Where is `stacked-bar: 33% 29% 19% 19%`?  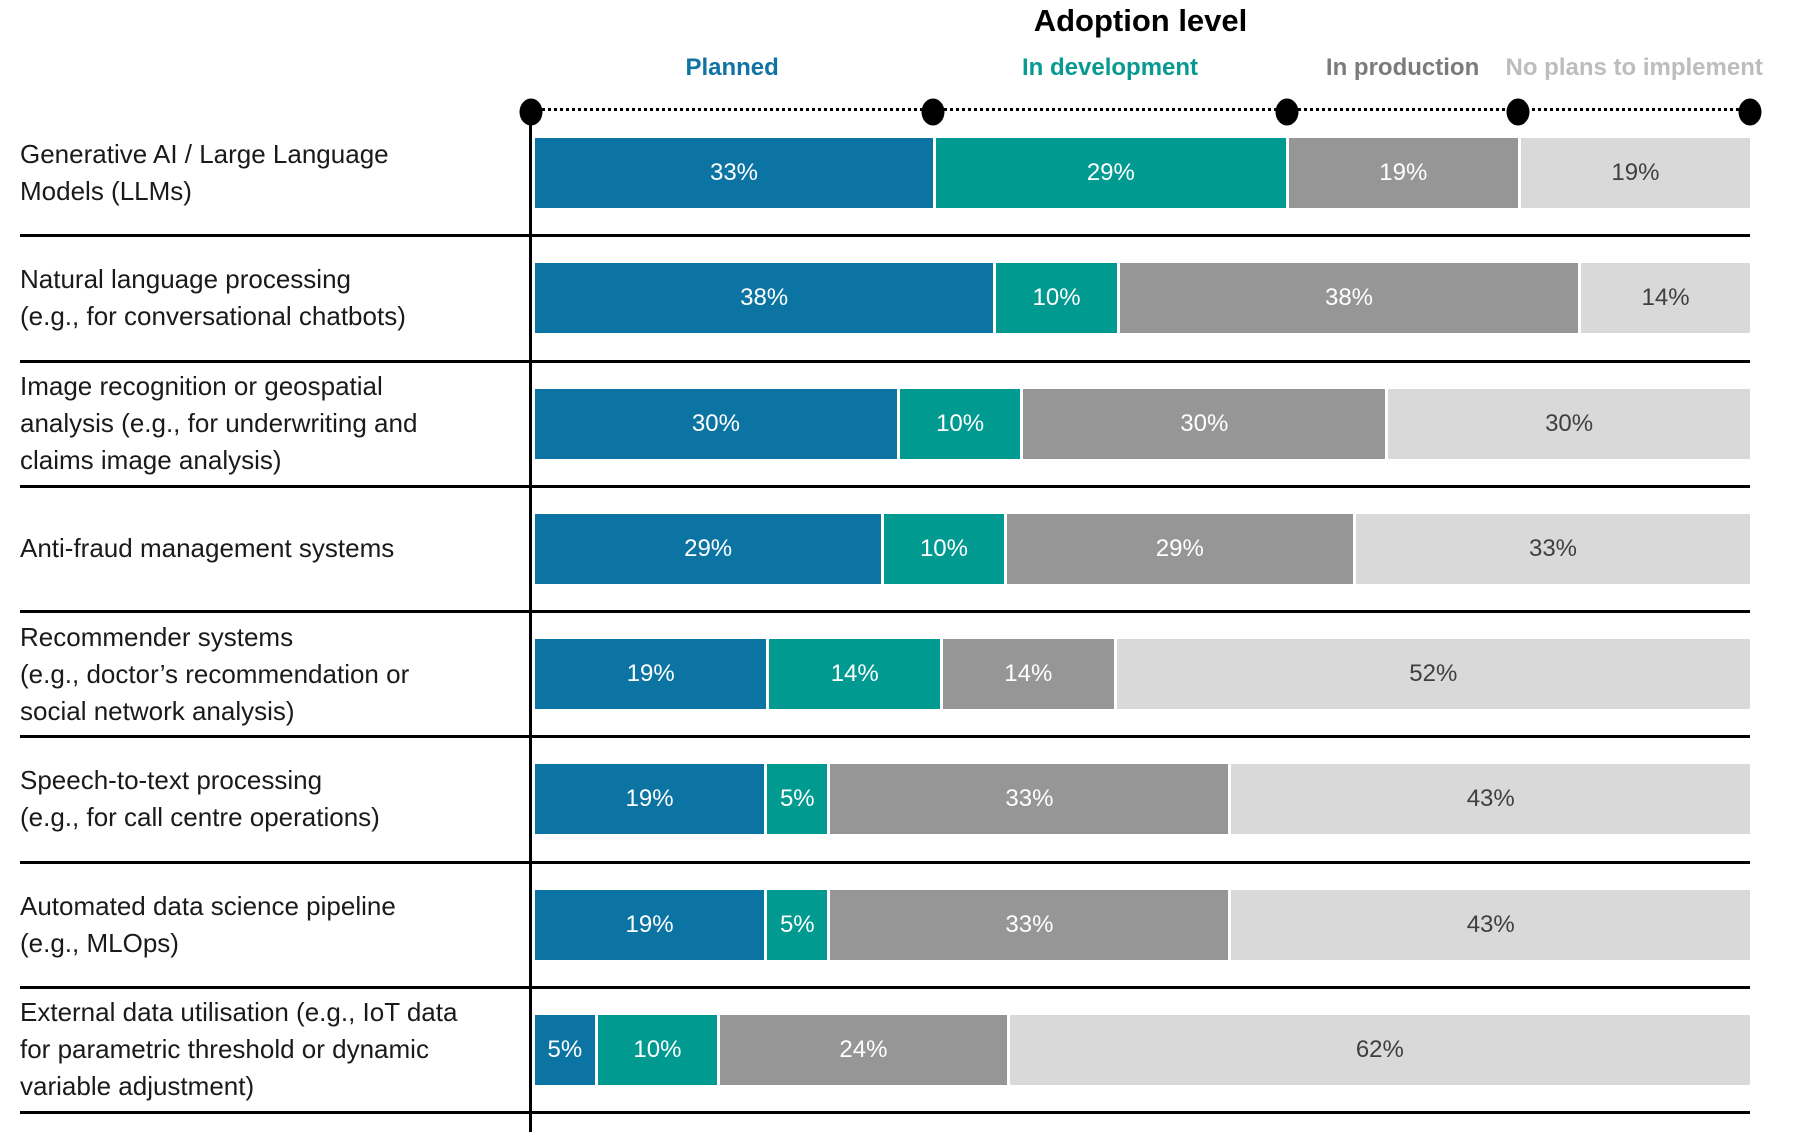 stacked-bar: 33% 29% 19% 19% is located at coordinates (1140, 173).